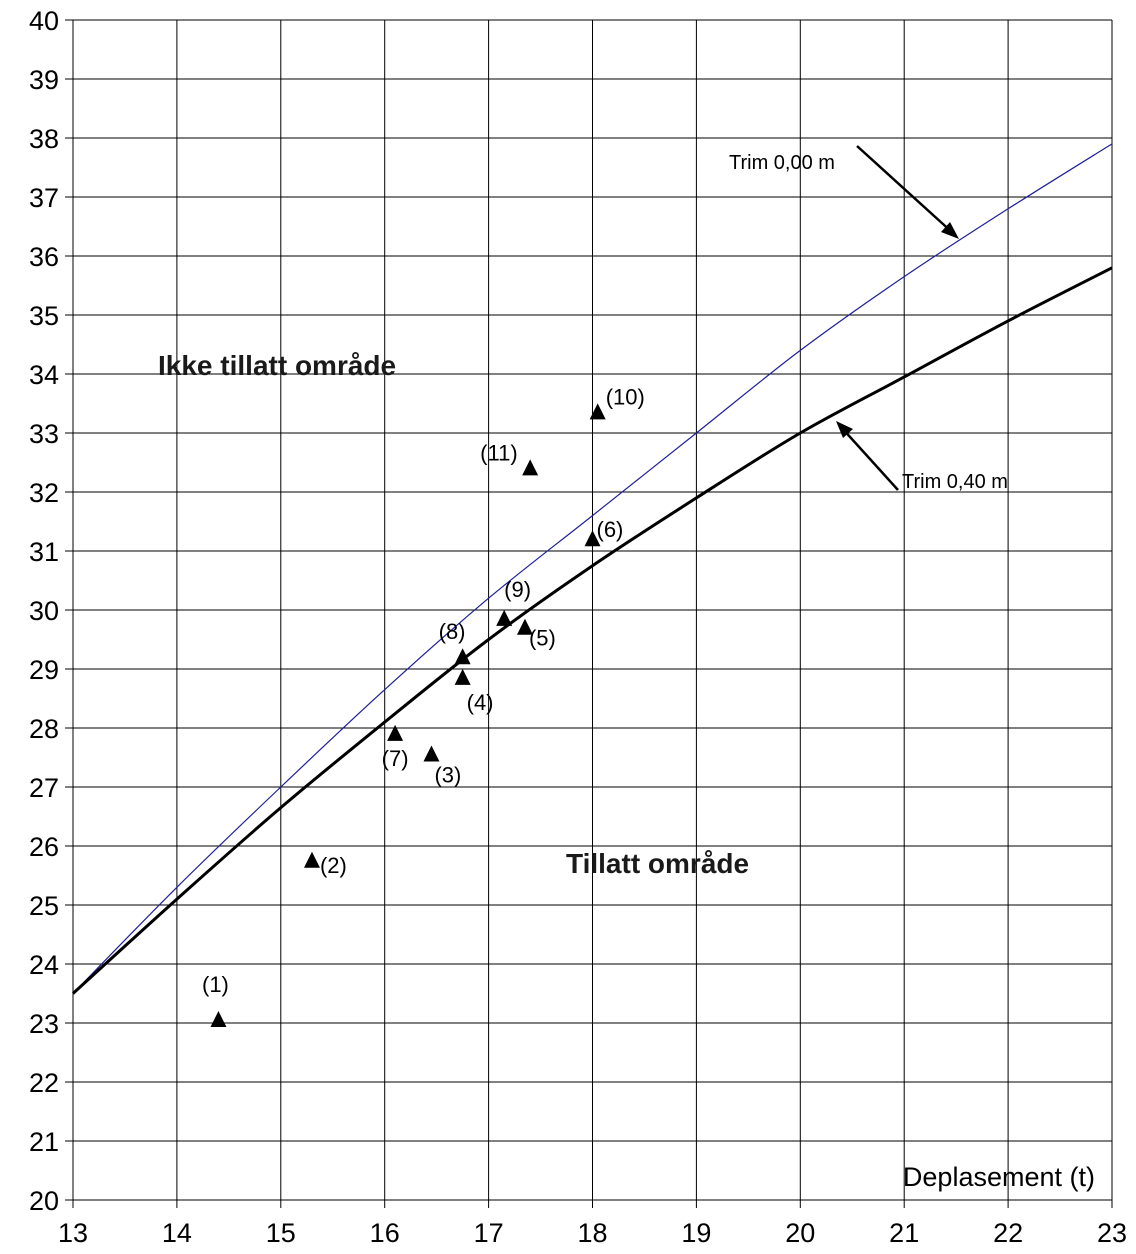  What do you see at coordinates (44, 21) in the screenshot?
I see `y-tick-label: 40` at bounding box center [44, 21].